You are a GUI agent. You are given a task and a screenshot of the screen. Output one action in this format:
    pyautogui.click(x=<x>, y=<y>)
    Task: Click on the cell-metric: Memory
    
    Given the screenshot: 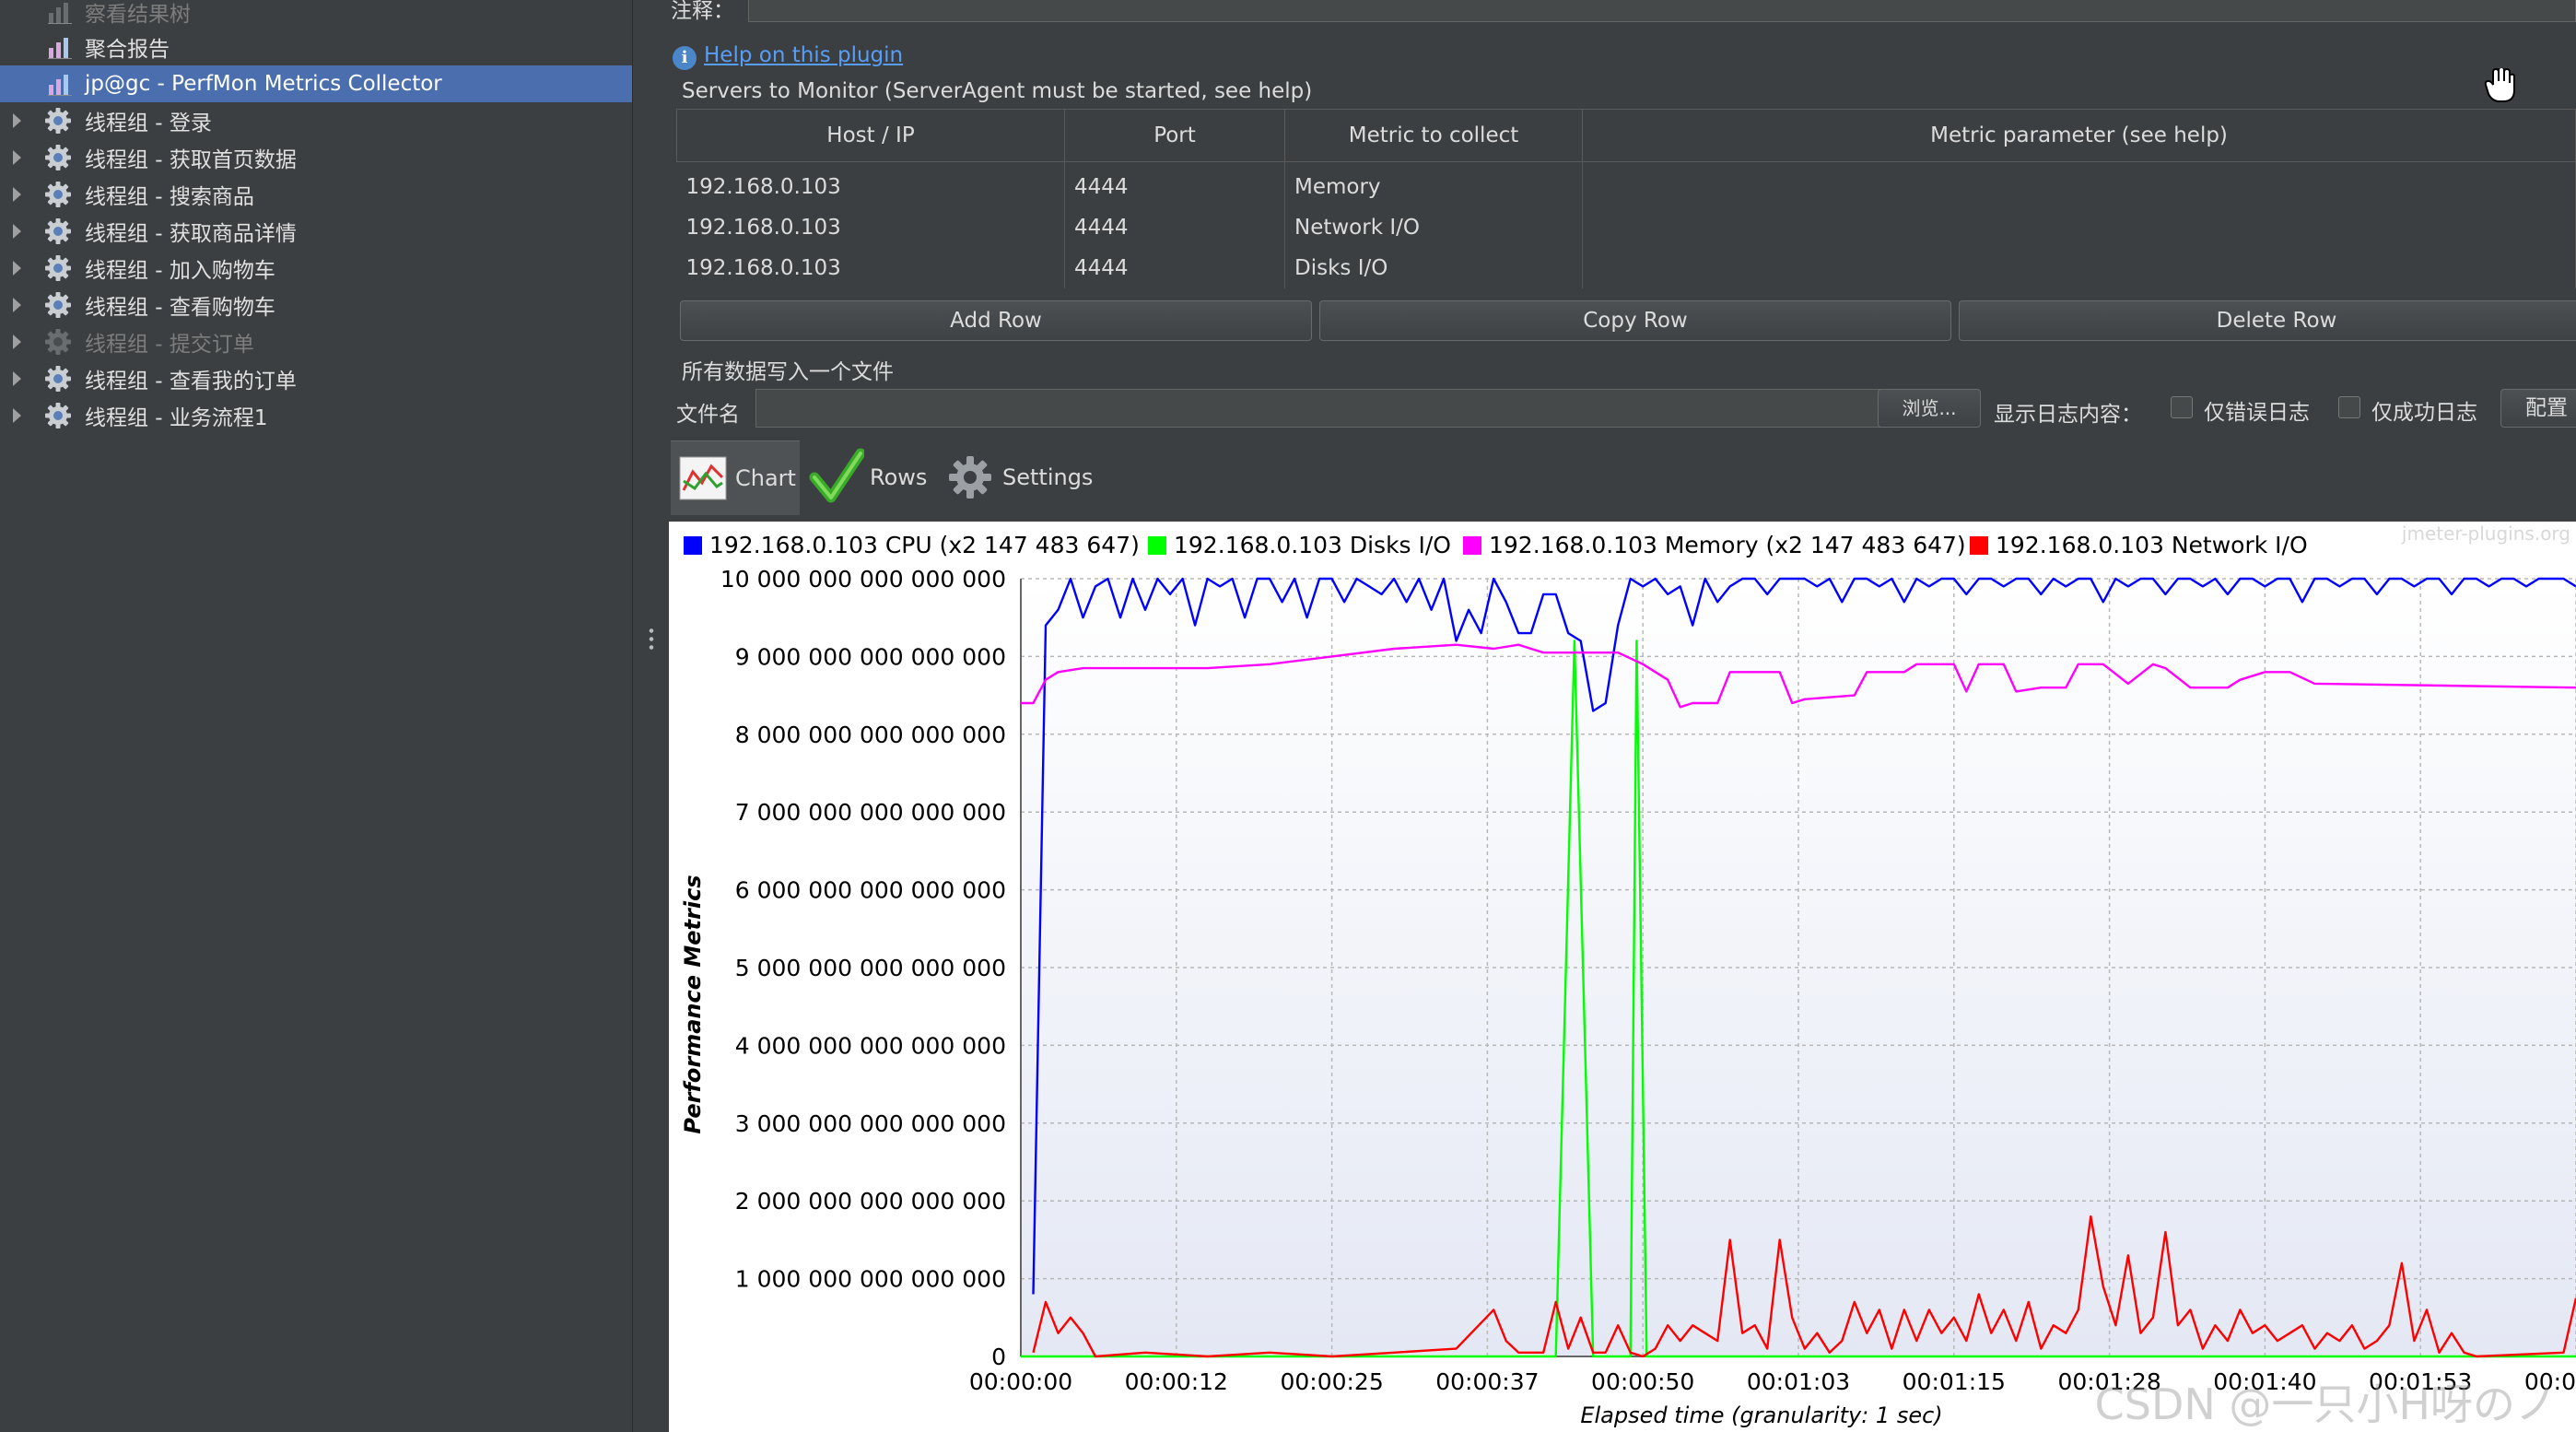 What is the action you would take?
    pyautogui.click(x=1433, y=184)
    